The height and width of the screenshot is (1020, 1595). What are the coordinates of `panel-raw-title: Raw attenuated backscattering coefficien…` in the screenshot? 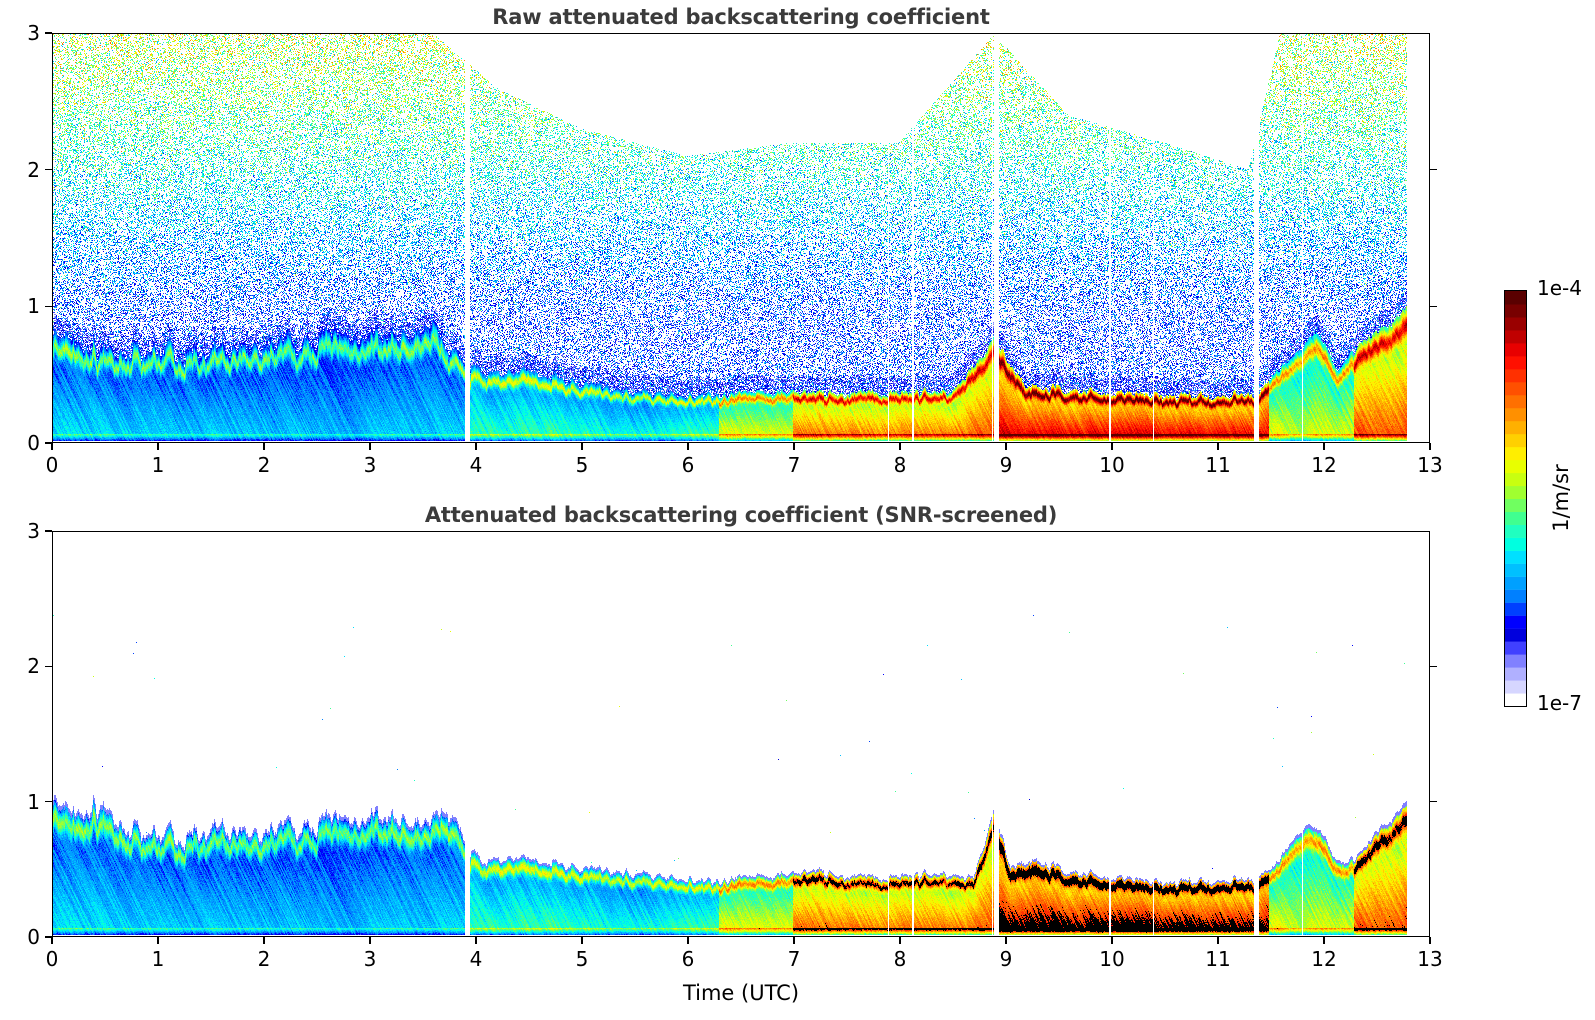 It's located at (741, 17).